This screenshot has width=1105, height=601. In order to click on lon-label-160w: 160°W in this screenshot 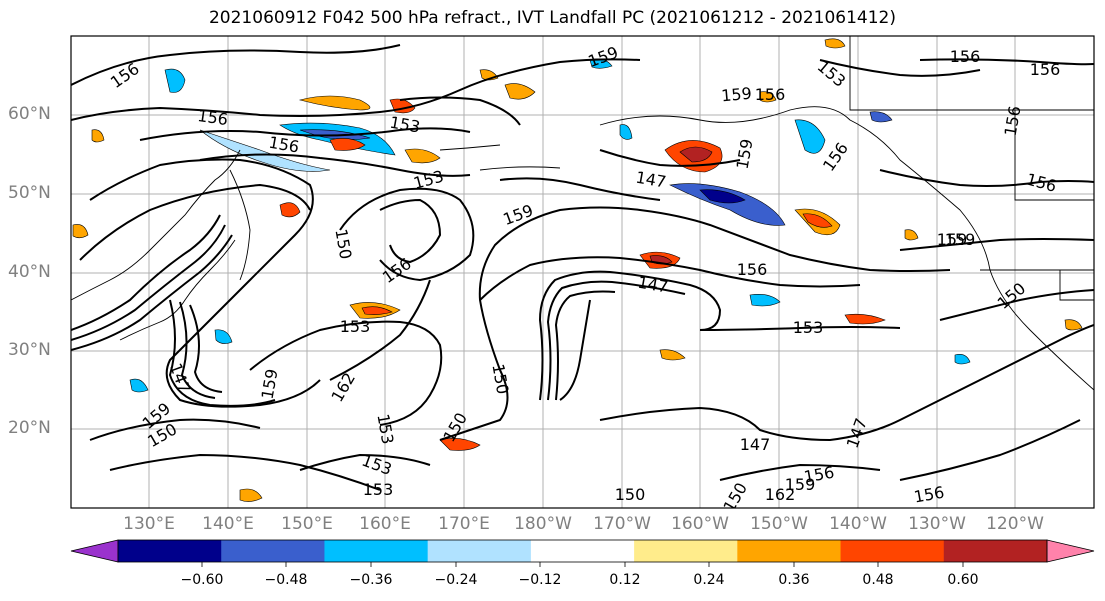, I will do `click(700, 524)`.